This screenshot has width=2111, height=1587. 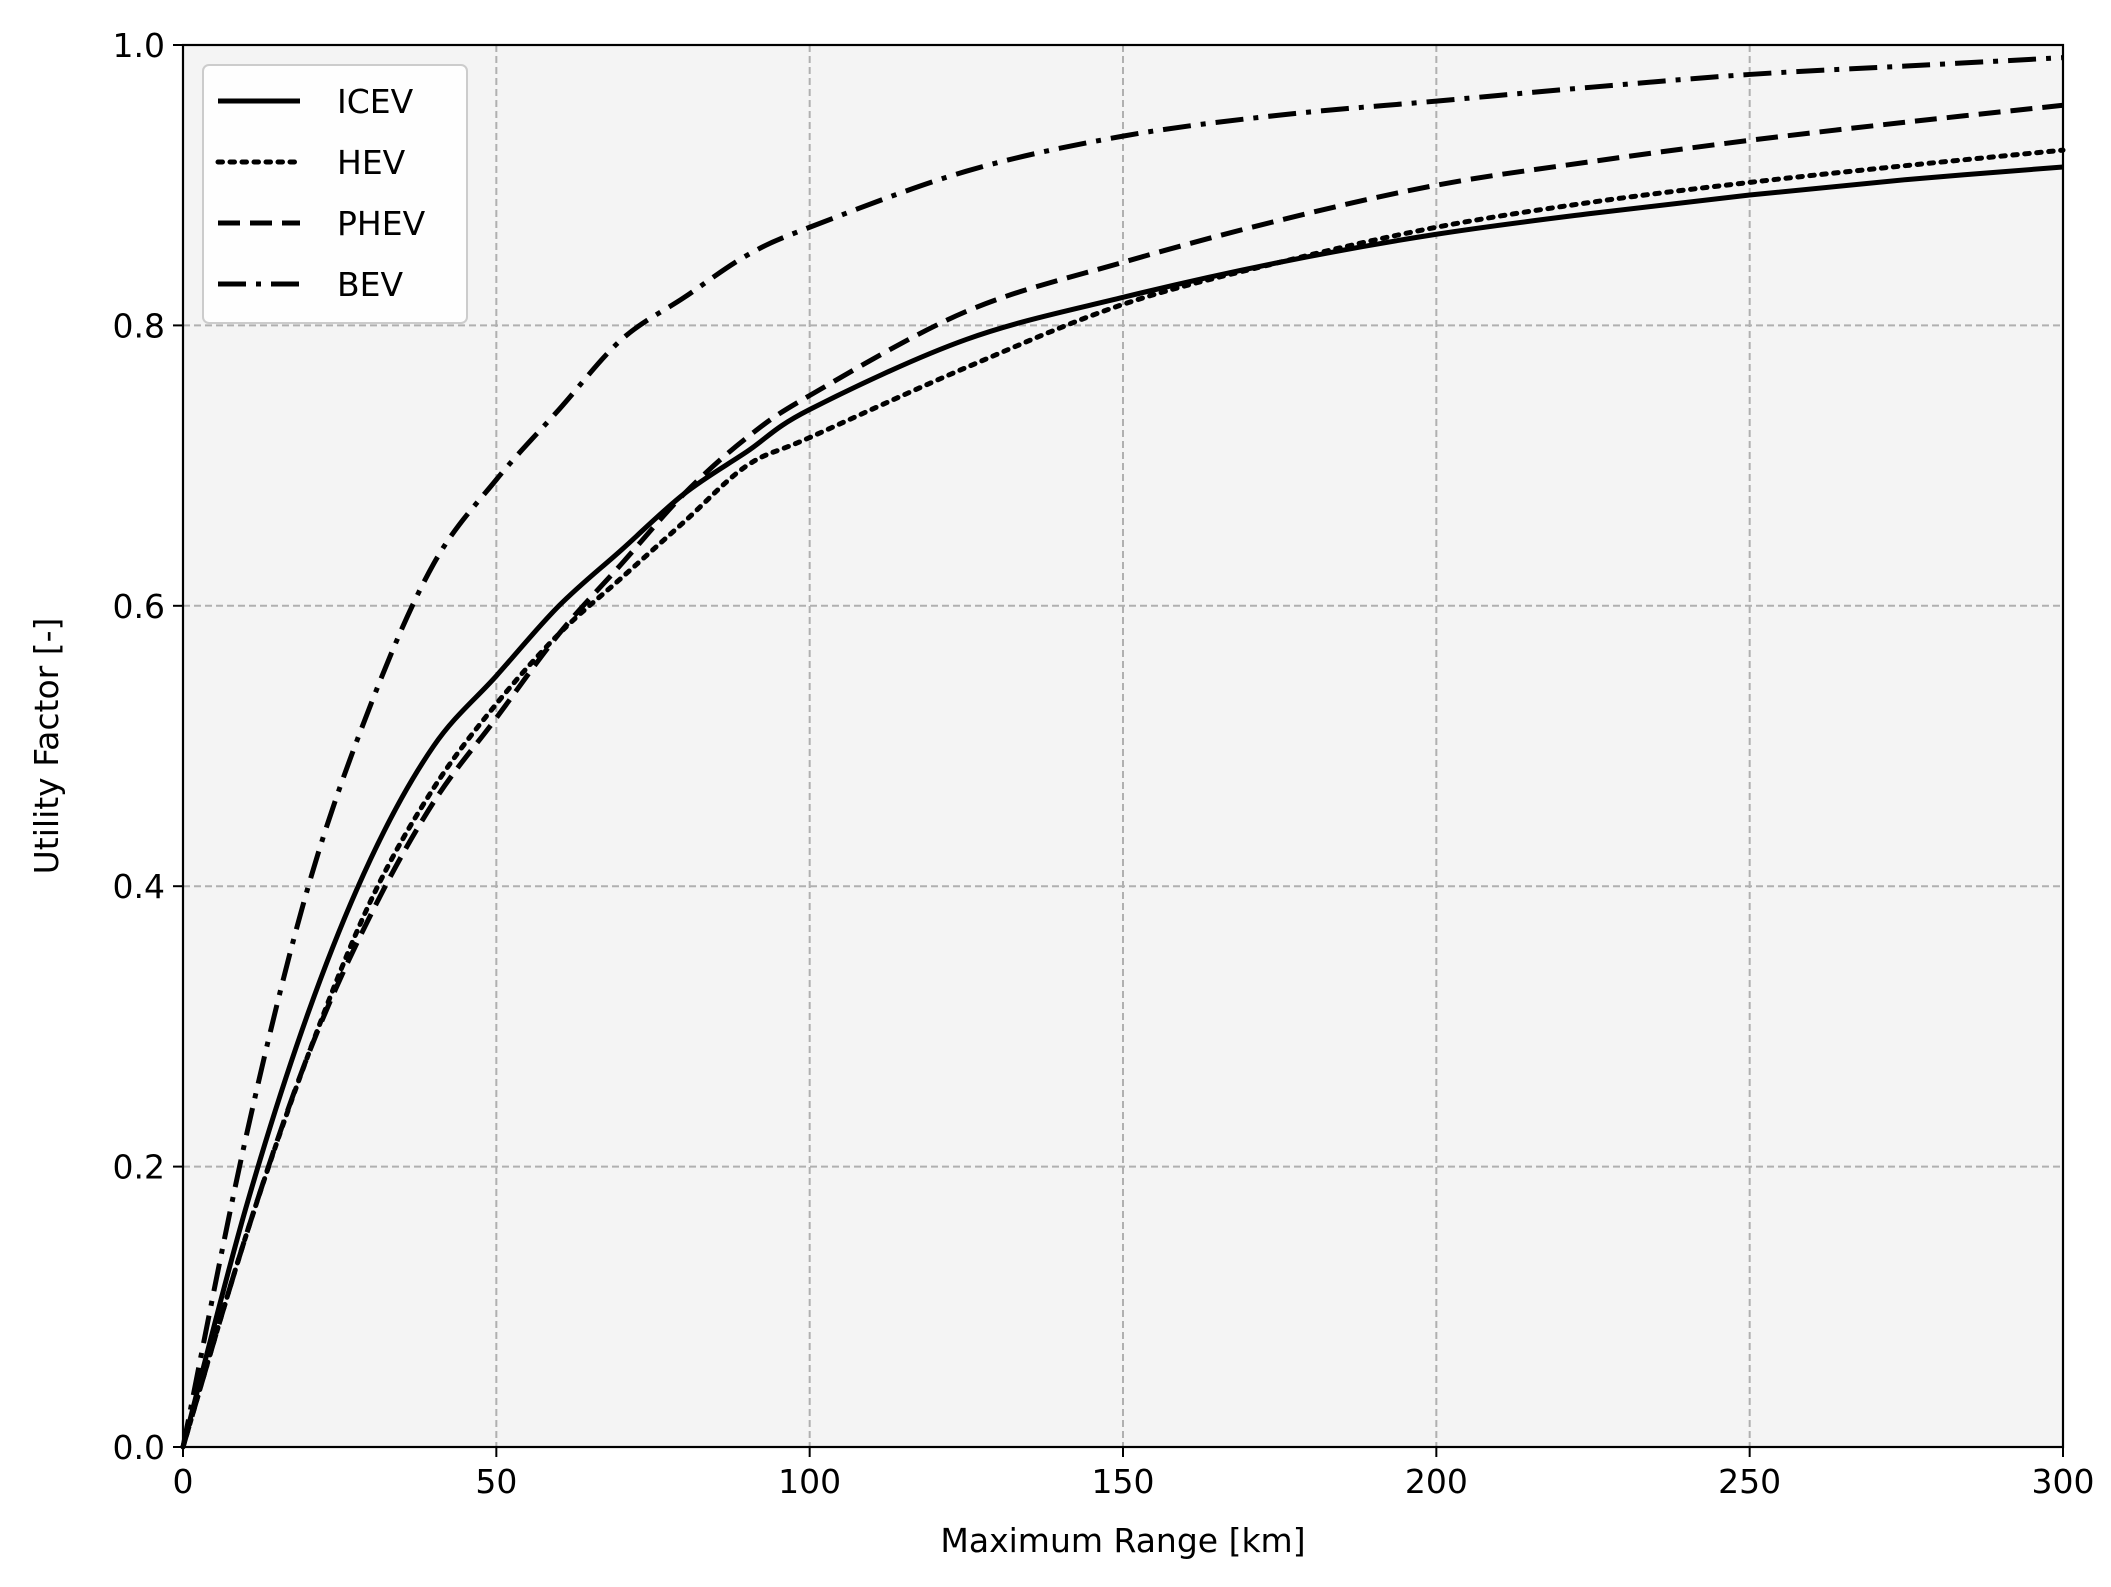 What do you see at coordinates (370, 284) in the screenshot?
I see `legend-label-bev: BEV` at bounding box center [370, 284].